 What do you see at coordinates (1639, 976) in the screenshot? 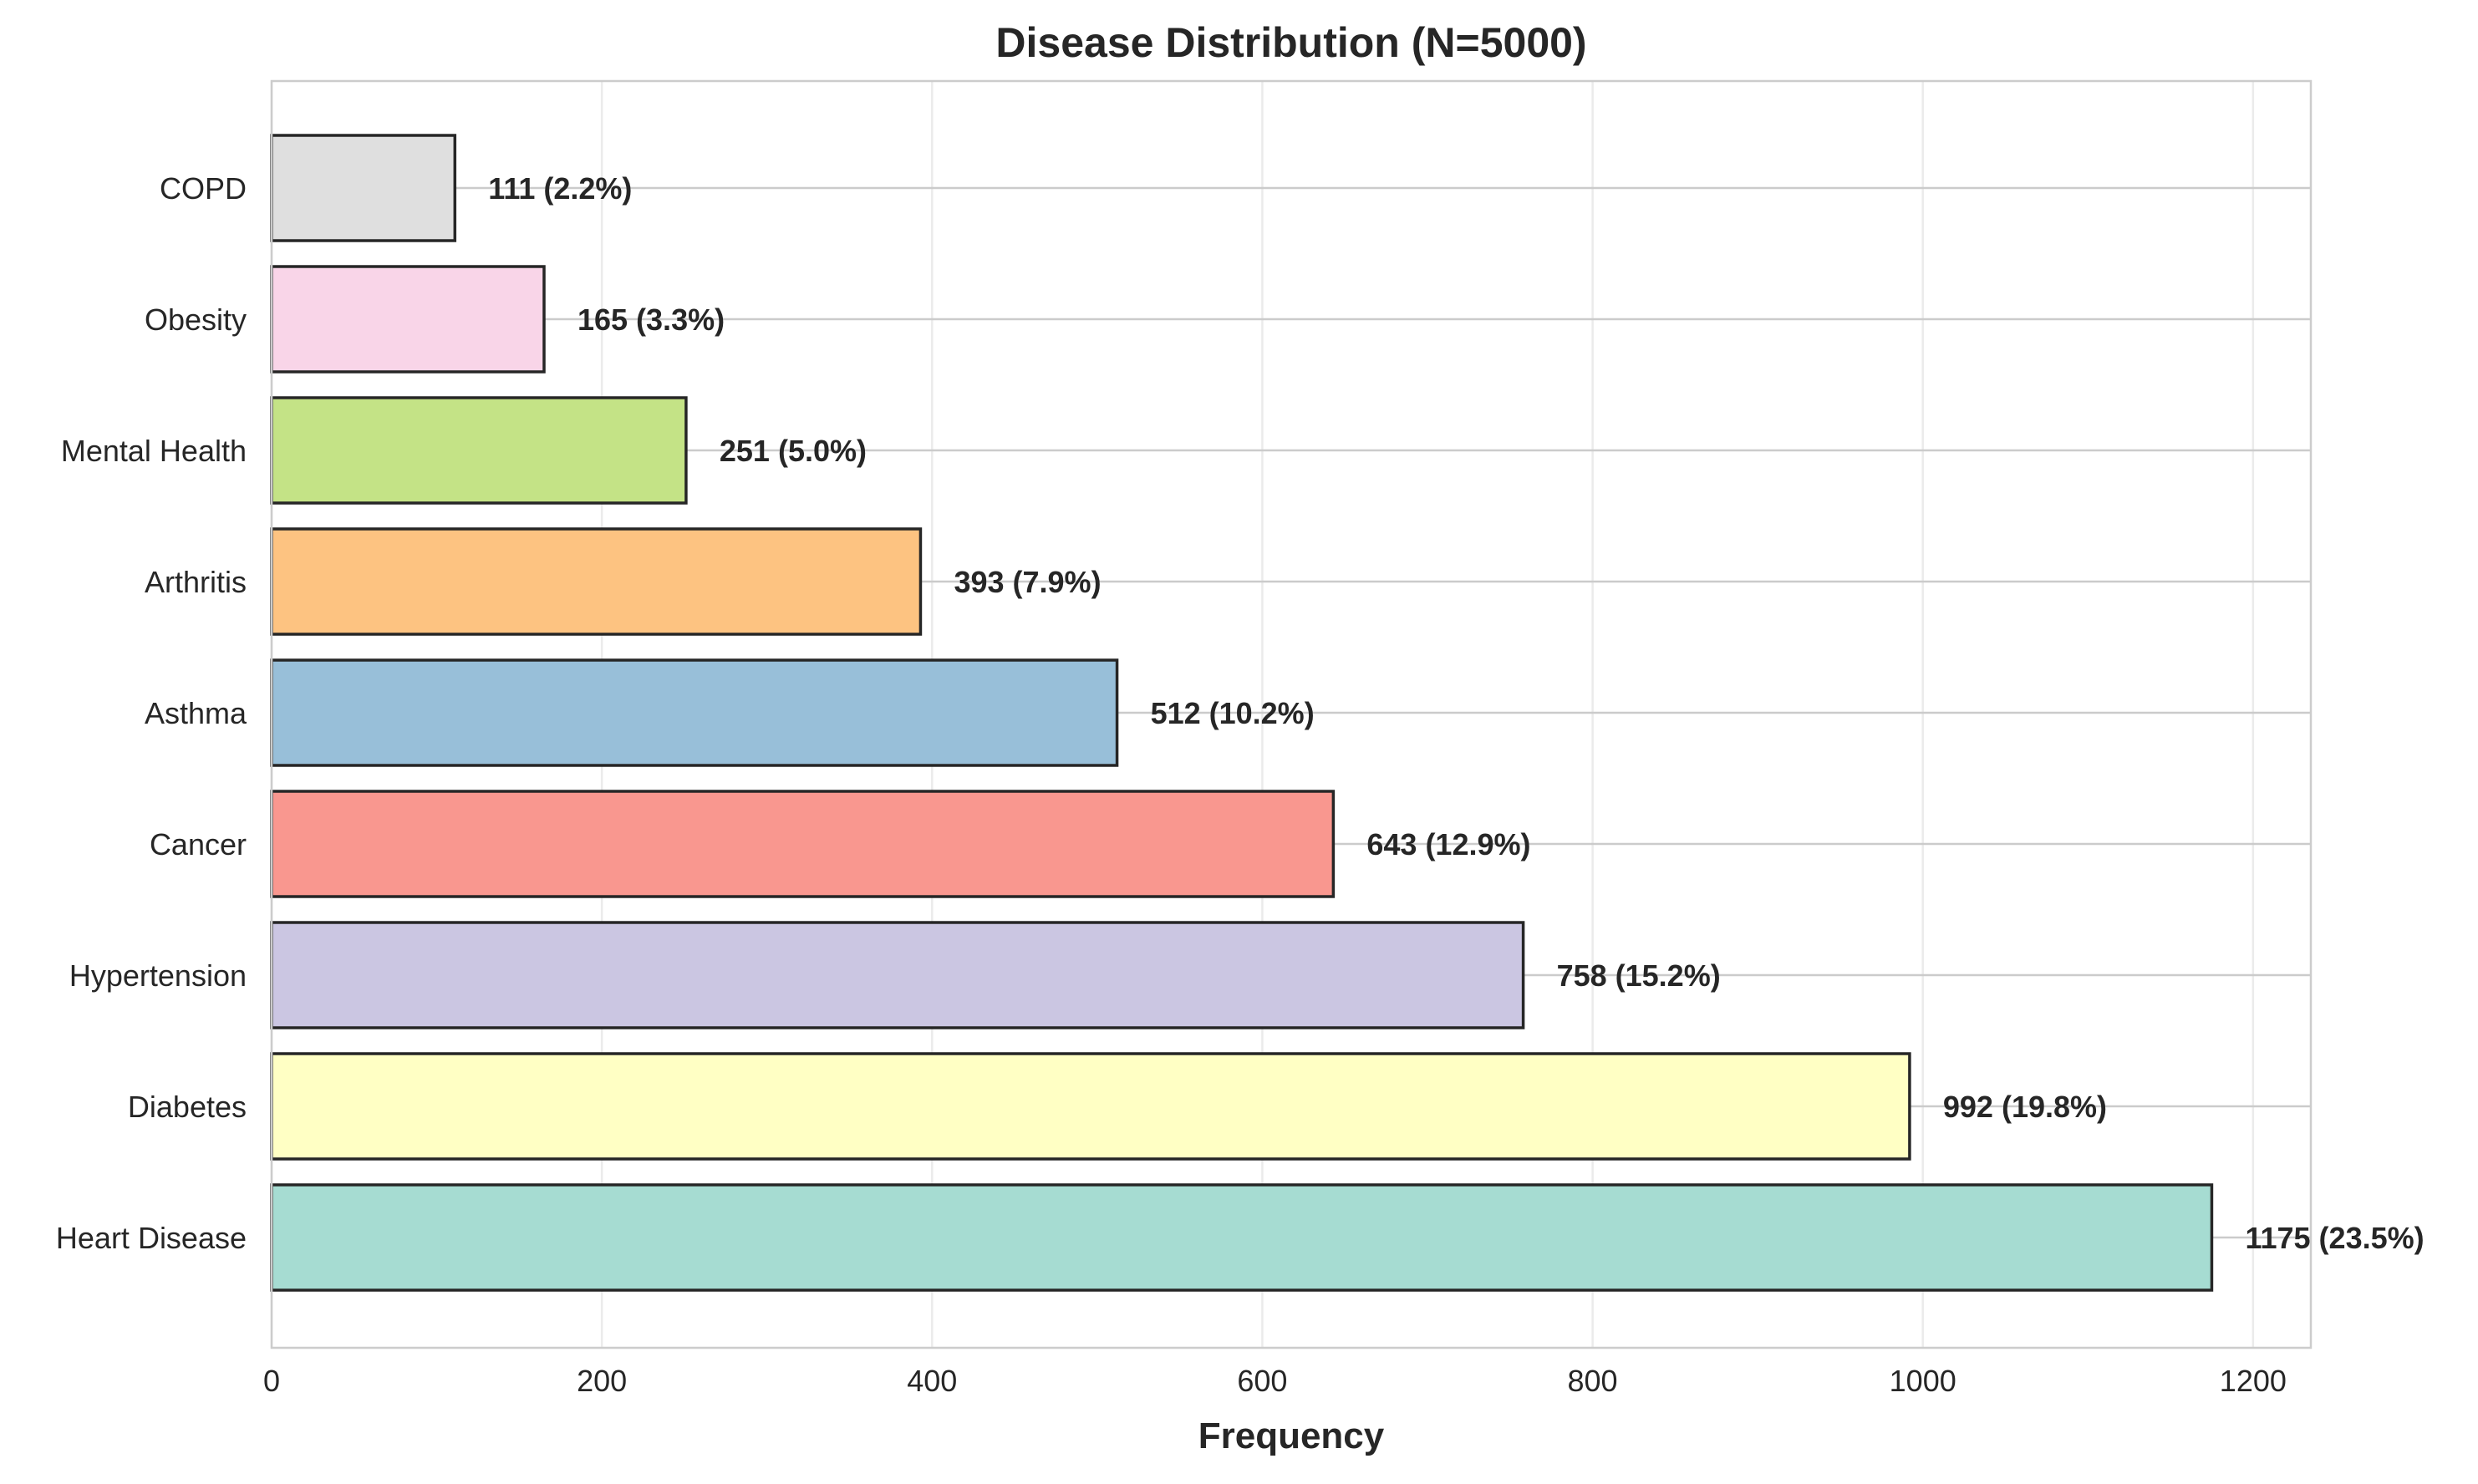
I see `data-label: 758 (15.2%)` at bounding box center [1639, 976].